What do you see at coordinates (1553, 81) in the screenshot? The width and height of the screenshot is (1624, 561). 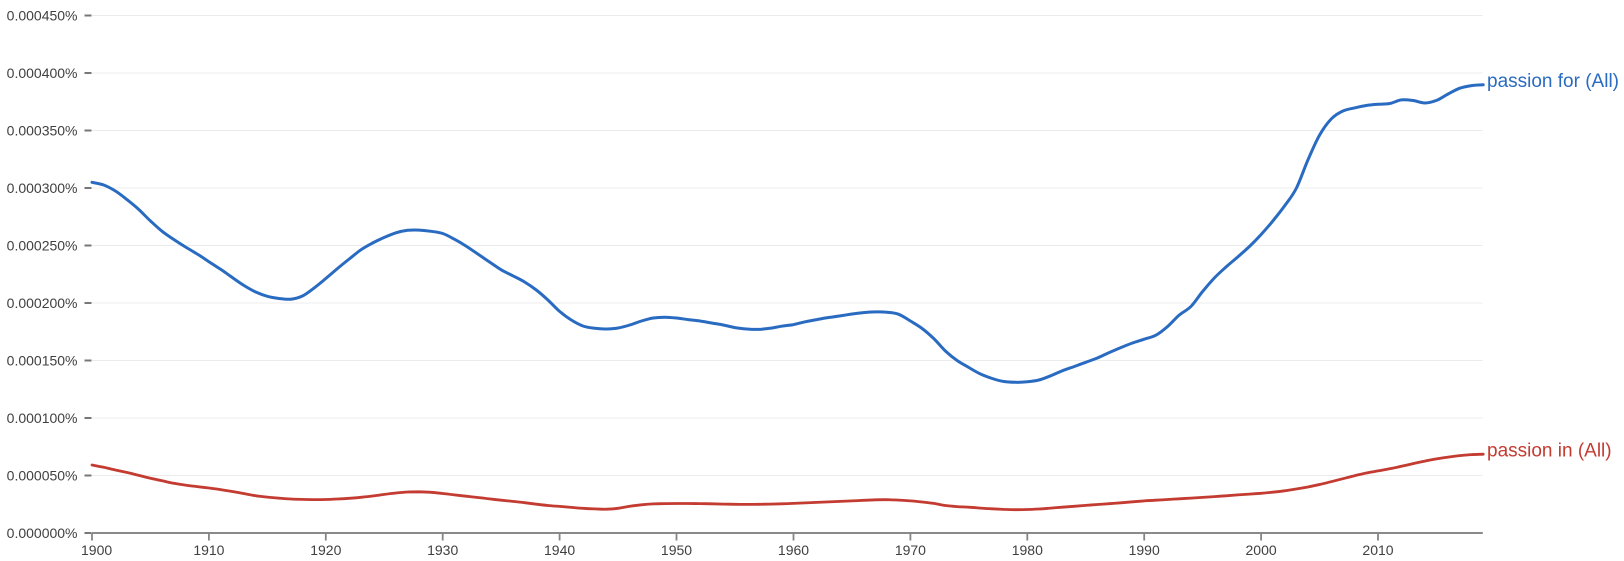 I see `svg-text: passion for (All)` at bounding box center [1553, 81].